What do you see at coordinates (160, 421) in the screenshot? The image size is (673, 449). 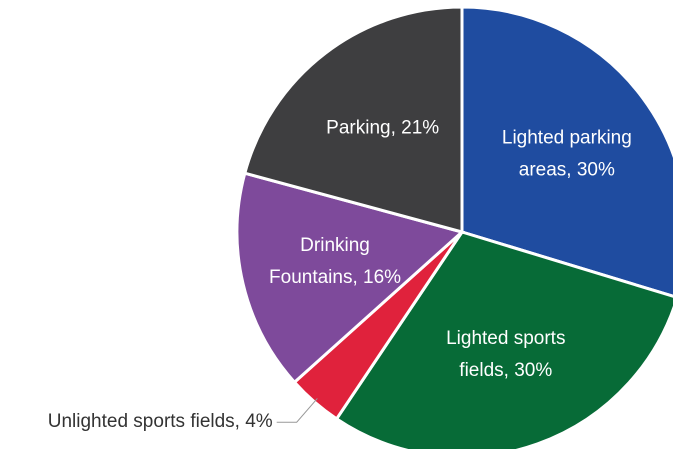 I see `data-label: Unlighted sports fields, 4%` at bounding box center [160, 421].